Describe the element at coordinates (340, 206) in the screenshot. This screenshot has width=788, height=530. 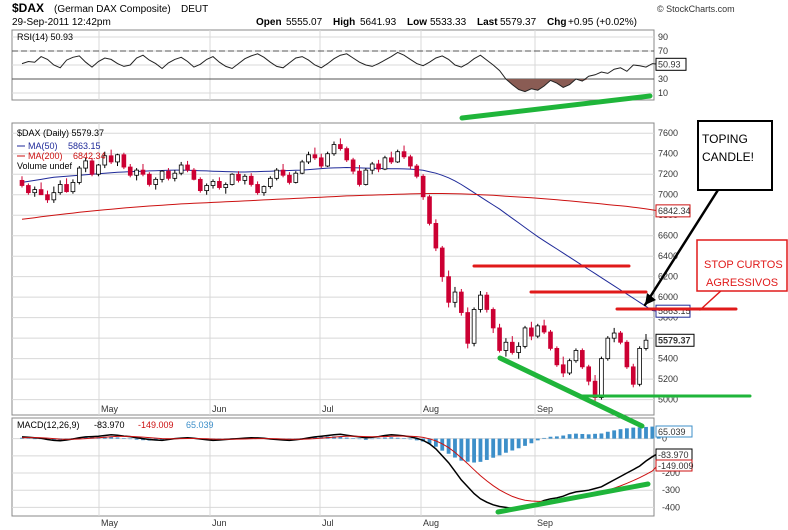
I see `ma200-line` at that location.